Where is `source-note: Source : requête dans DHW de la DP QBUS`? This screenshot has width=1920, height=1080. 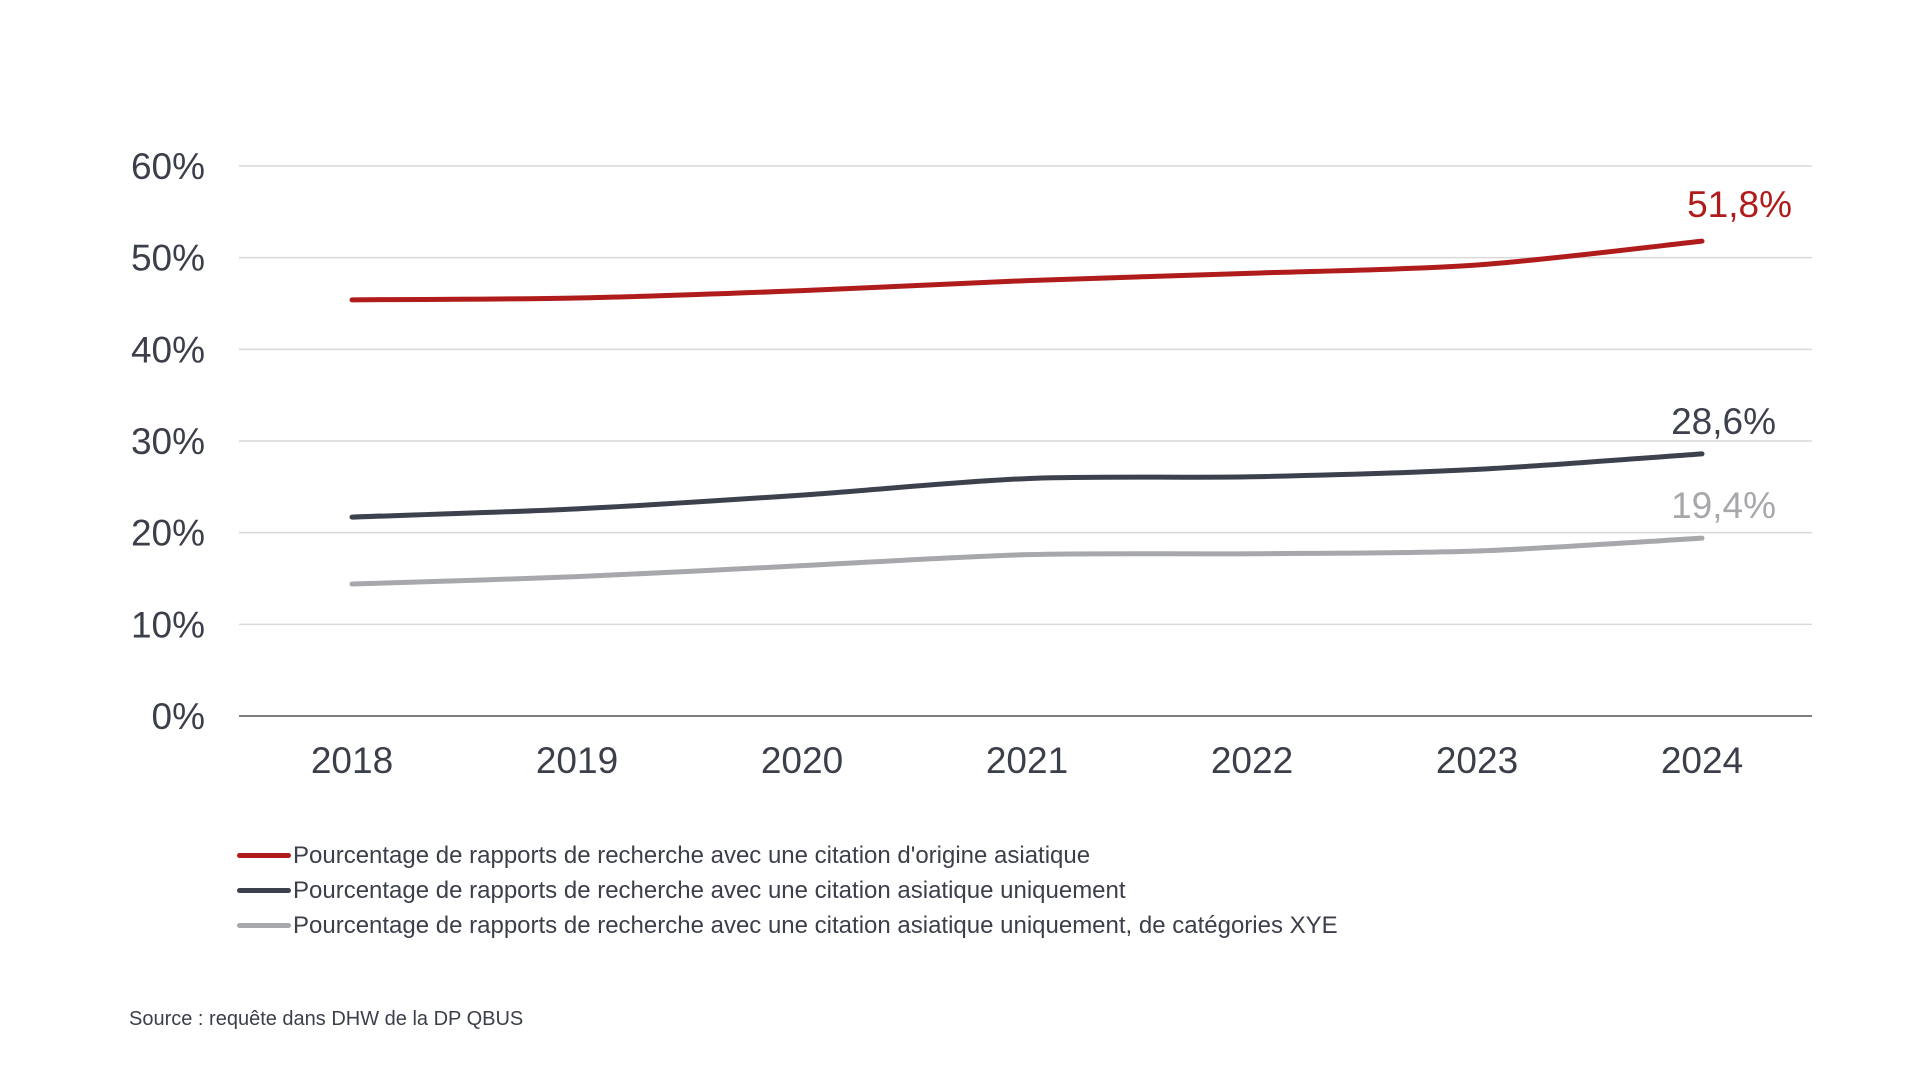 source-note: Source : requête dans DHW de la DP QBUS is located at coordinates (326, 1019).